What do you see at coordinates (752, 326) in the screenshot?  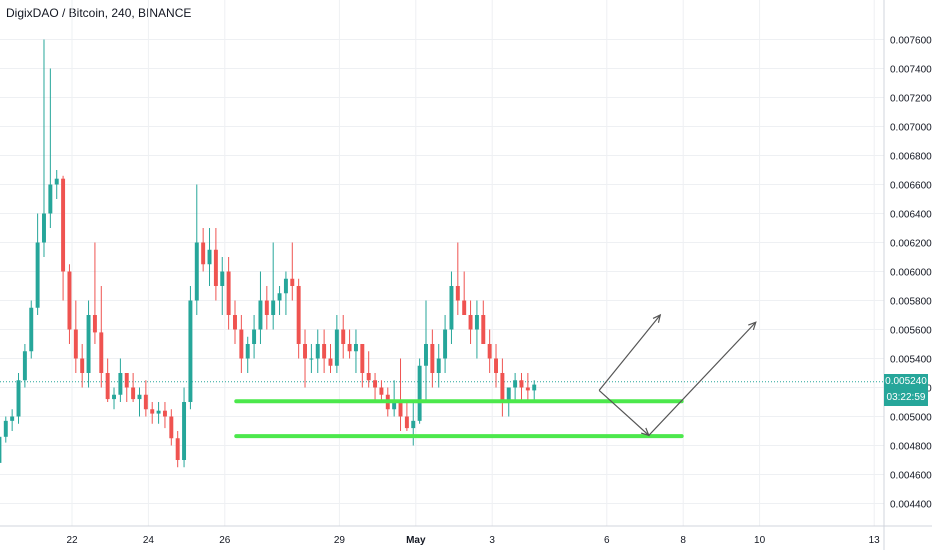 I see `arrow-head` at bounding box center [752, 326].